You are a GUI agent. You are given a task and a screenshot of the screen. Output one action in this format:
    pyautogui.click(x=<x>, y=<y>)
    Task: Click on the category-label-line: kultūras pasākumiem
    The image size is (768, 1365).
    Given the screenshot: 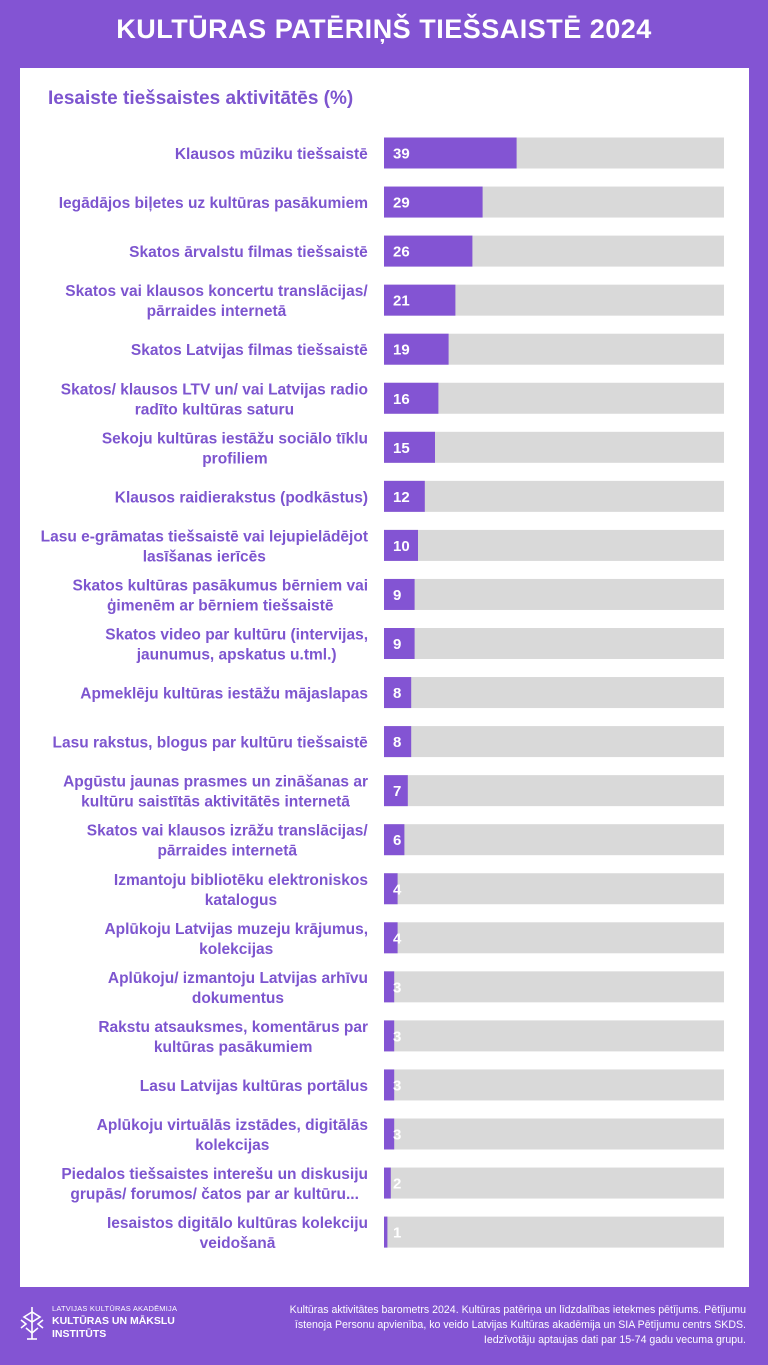 What is the action you would take?
    pyautogui.click(x=233, y=1047)
    